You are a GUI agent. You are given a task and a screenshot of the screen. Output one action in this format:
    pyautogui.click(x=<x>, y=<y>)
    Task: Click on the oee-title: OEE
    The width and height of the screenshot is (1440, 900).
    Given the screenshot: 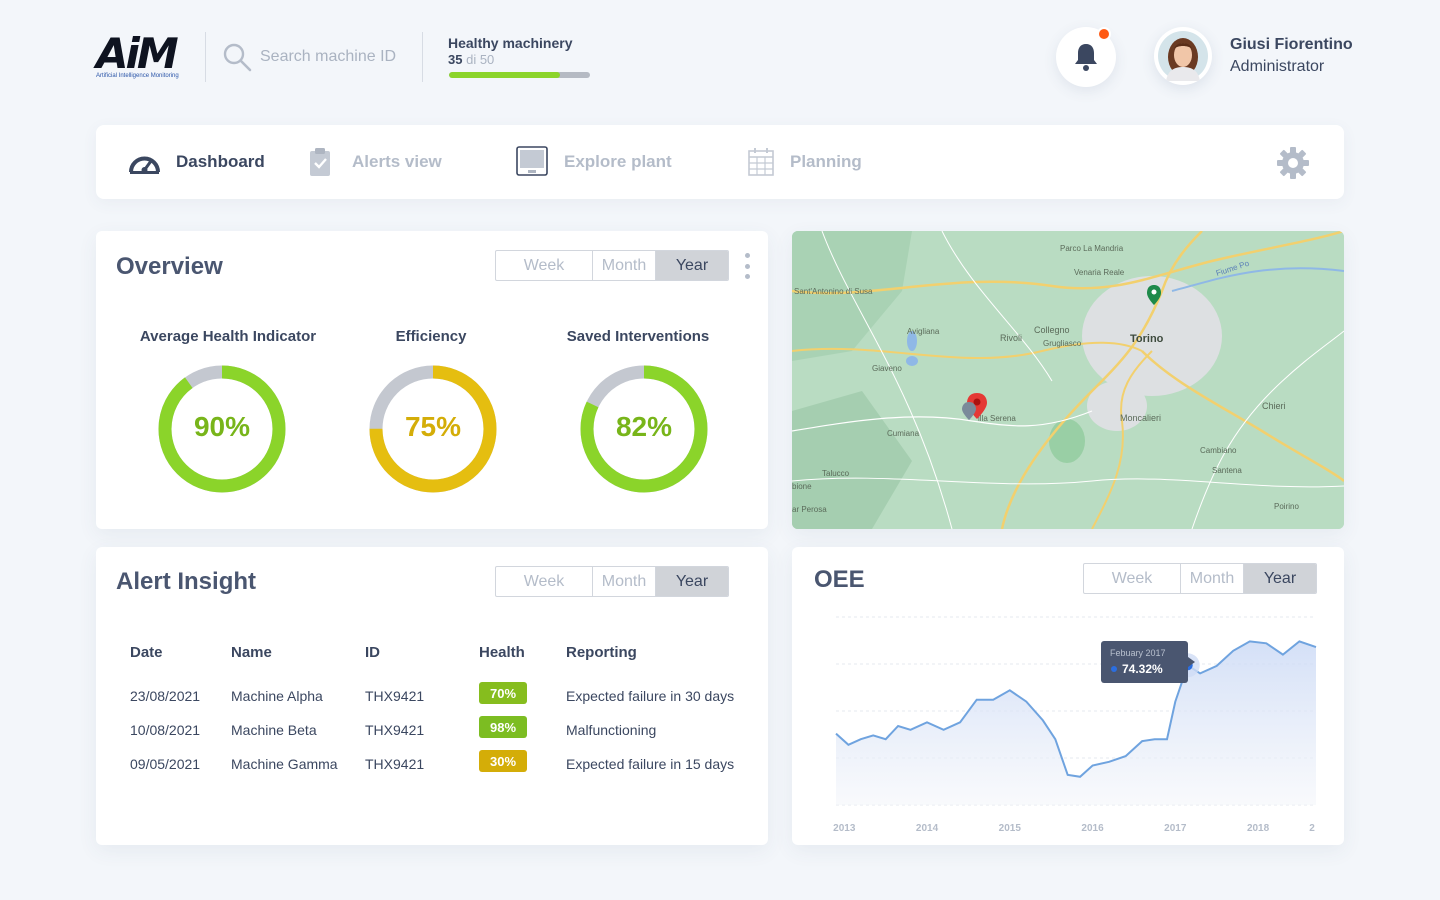 What is the action you would take?
    pyautogui.click(x=839, y=579)
    